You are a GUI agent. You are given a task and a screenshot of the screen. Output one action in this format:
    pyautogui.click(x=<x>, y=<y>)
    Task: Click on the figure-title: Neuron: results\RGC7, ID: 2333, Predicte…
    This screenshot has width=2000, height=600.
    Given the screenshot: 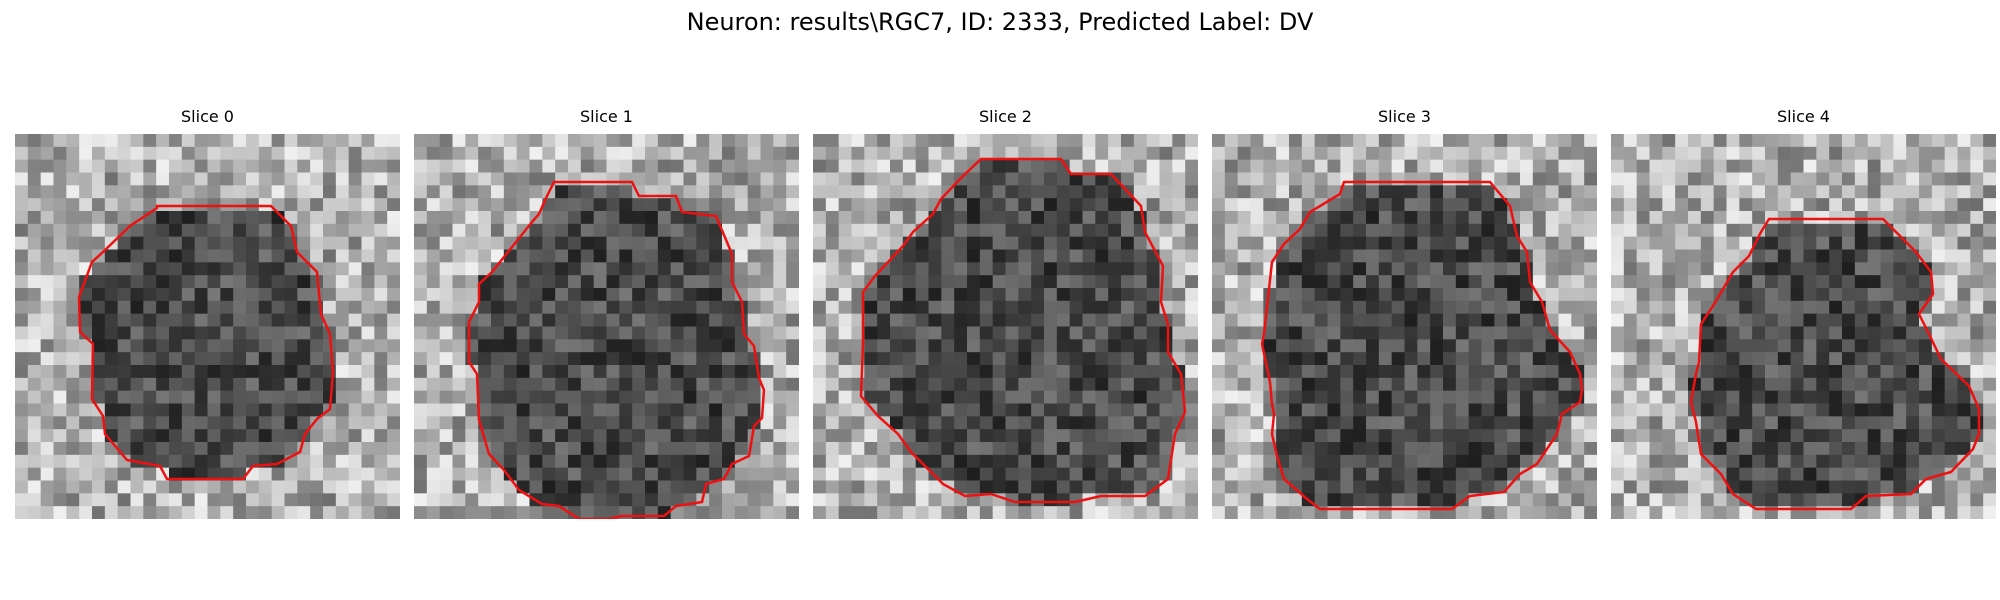 What is the action you would take?
    pyautogui.click(x=1000, y=22)
    